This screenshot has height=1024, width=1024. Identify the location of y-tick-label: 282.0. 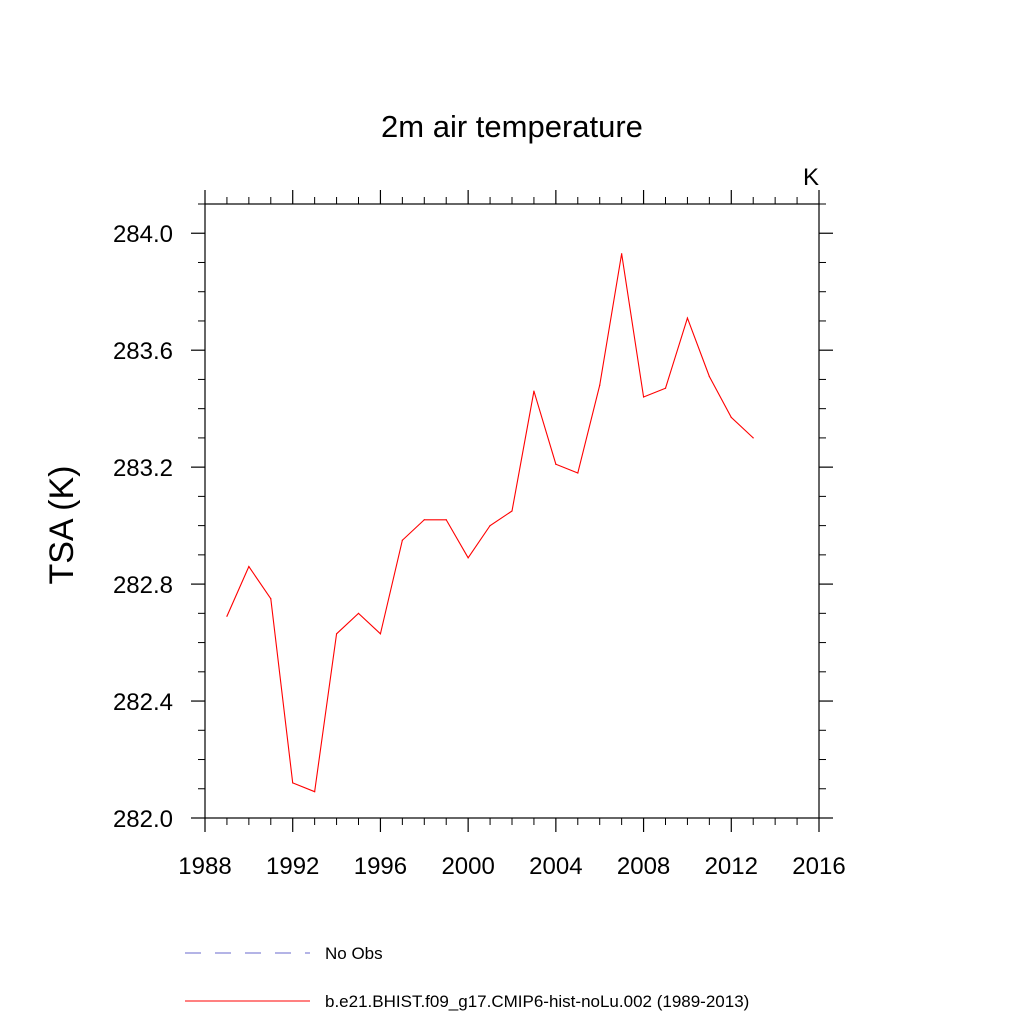
(143, 819).